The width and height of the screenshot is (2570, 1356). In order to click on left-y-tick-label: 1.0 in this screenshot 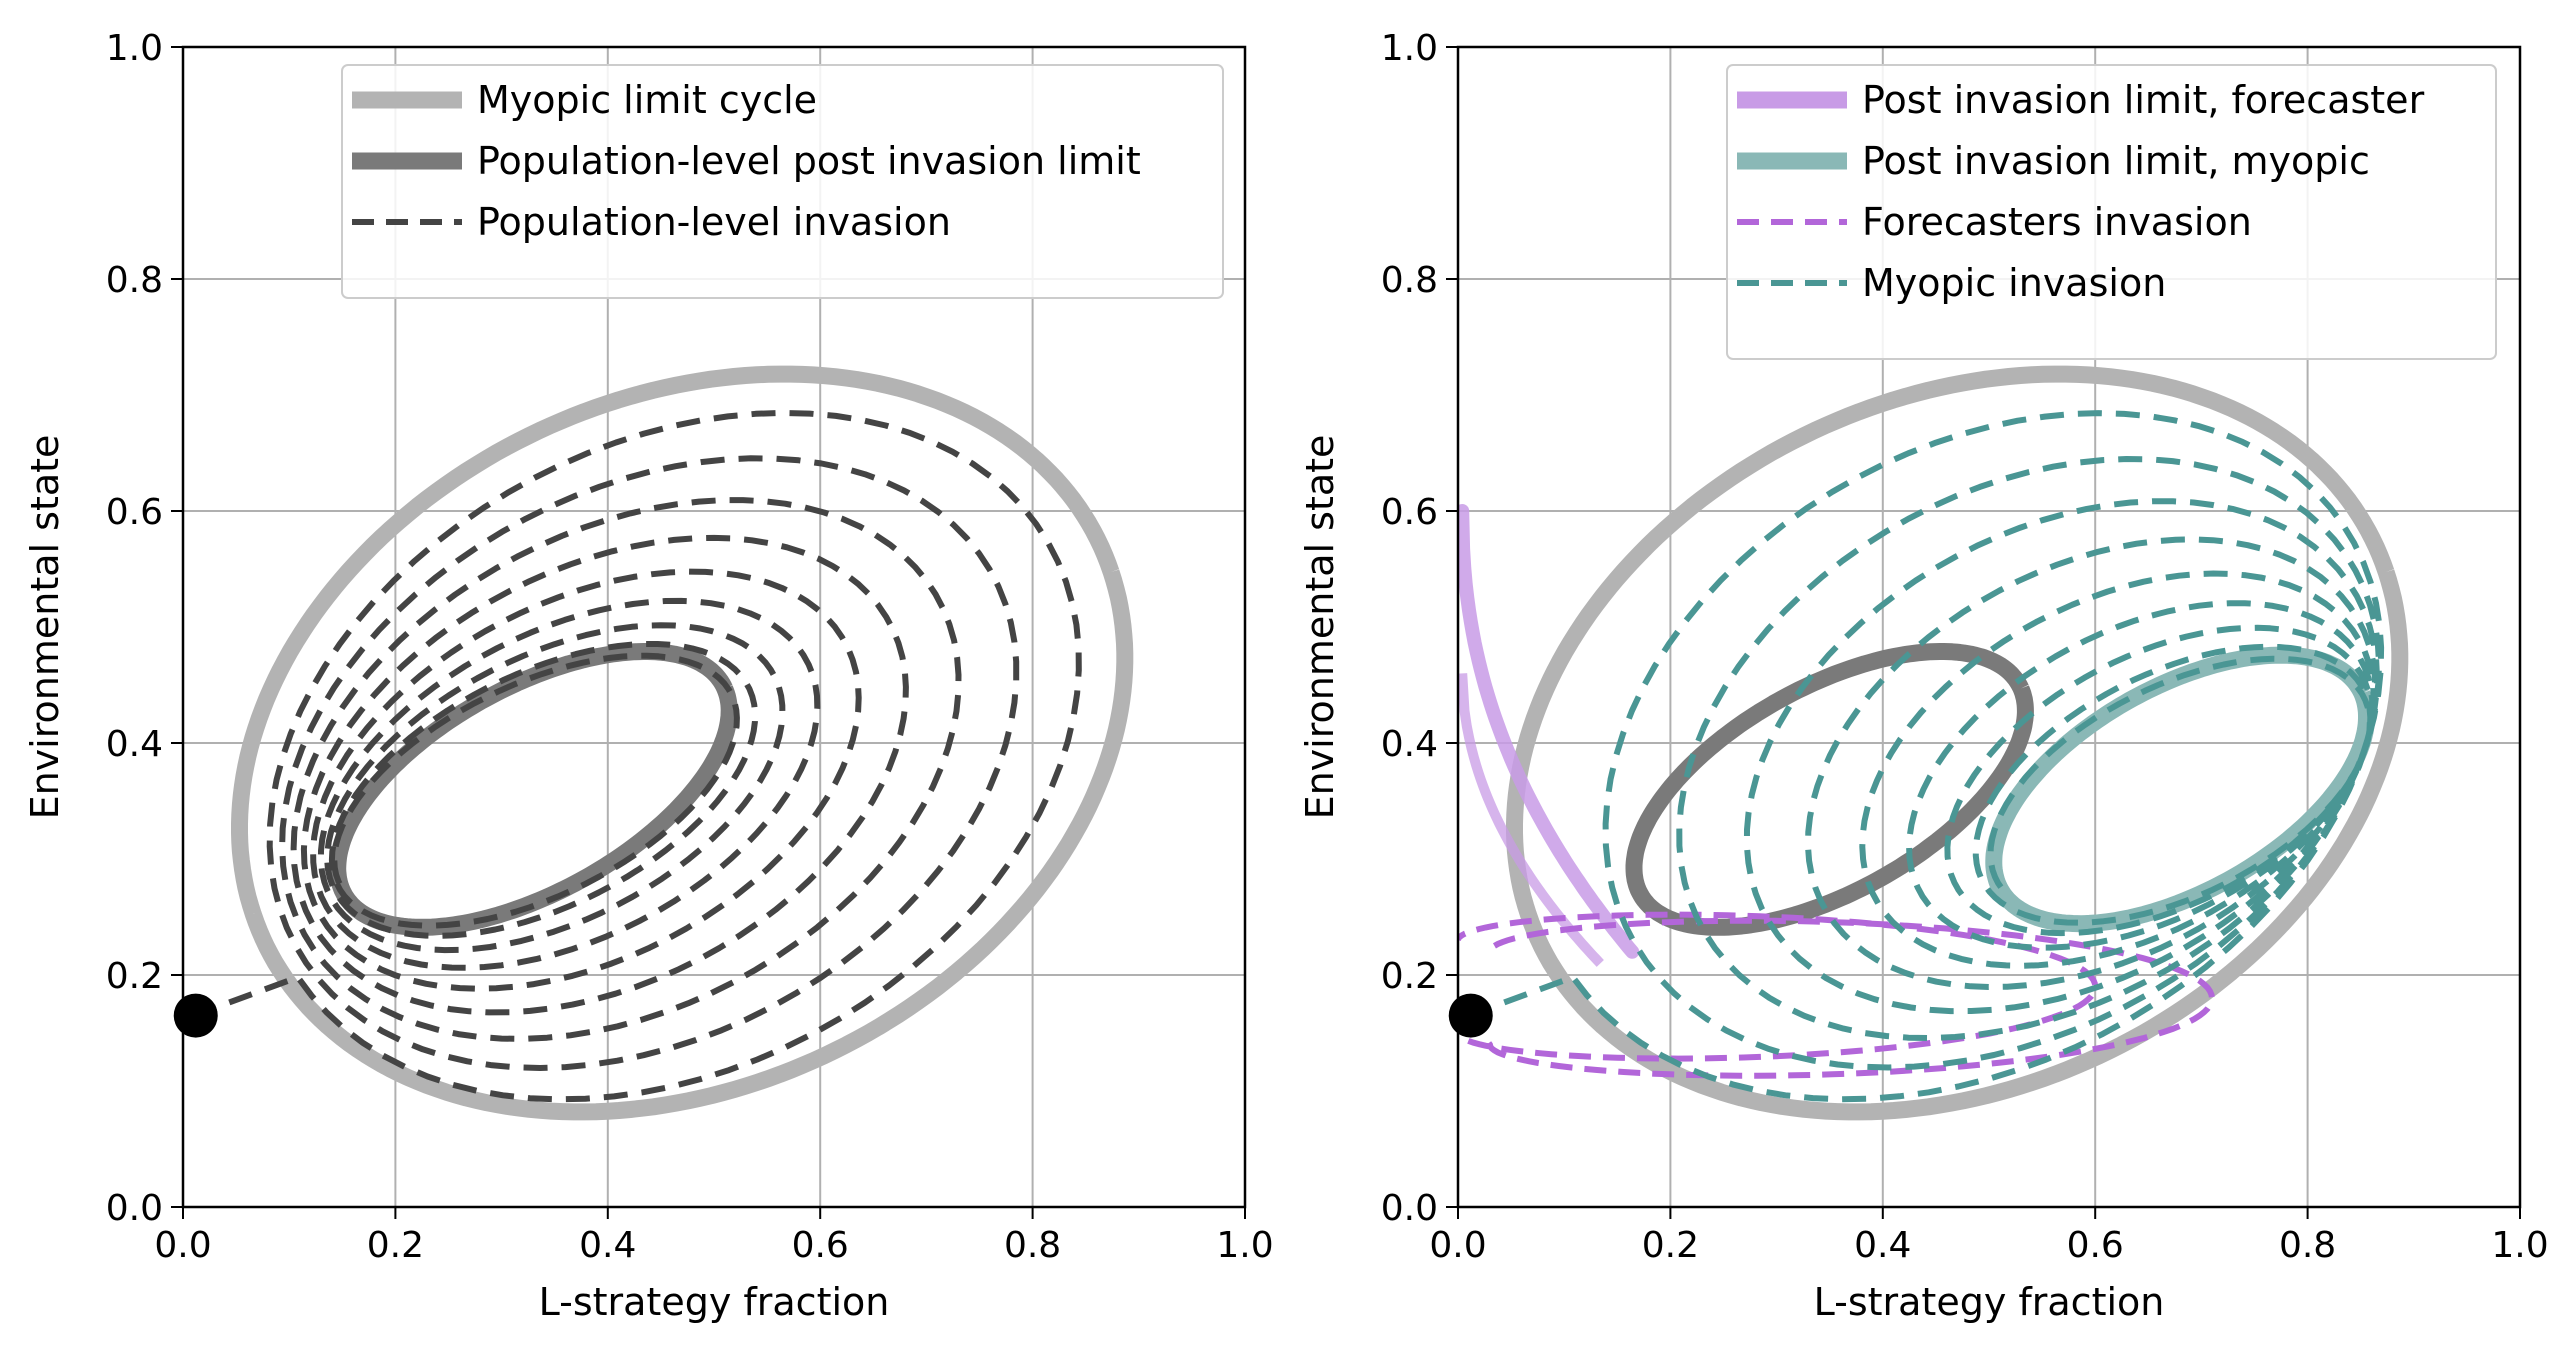, I will do `click(134, 48)`.